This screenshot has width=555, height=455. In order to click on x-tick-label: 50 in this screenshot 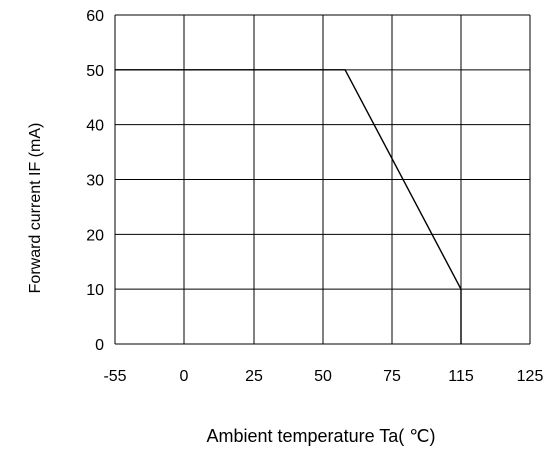, I will do `click(323, 376)`.